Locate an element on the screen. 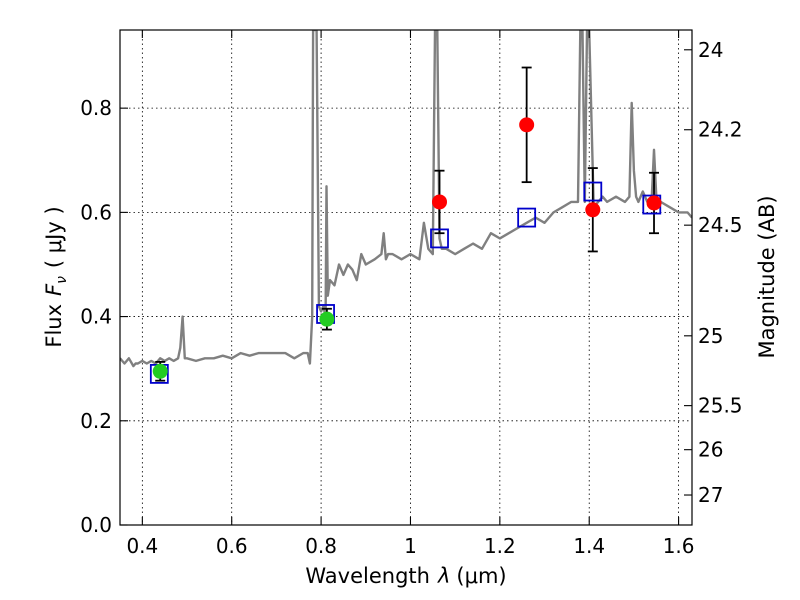 Image resolution: width=800 pixels, height=600 pixels. x-tick-label: 0.4 is located at coordinates (142, 546).